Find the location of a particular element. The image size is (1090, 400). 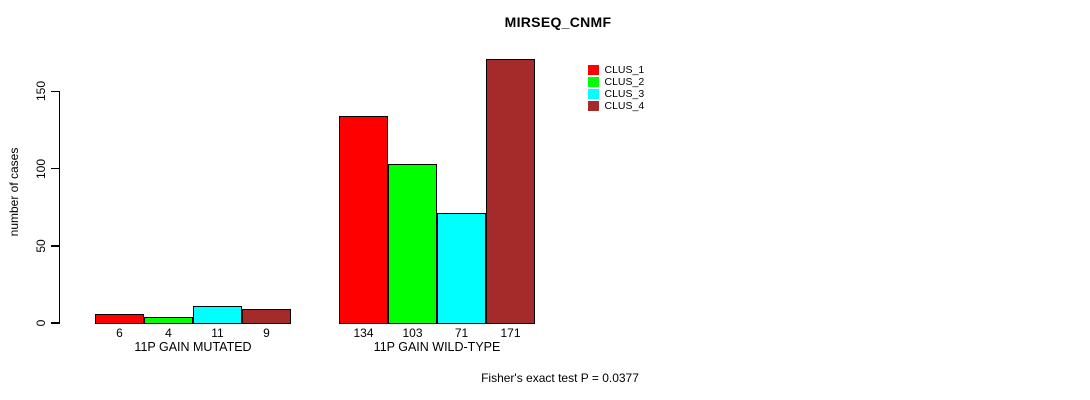

bar-clus_4-group1 is located at coordinates (266, 317).